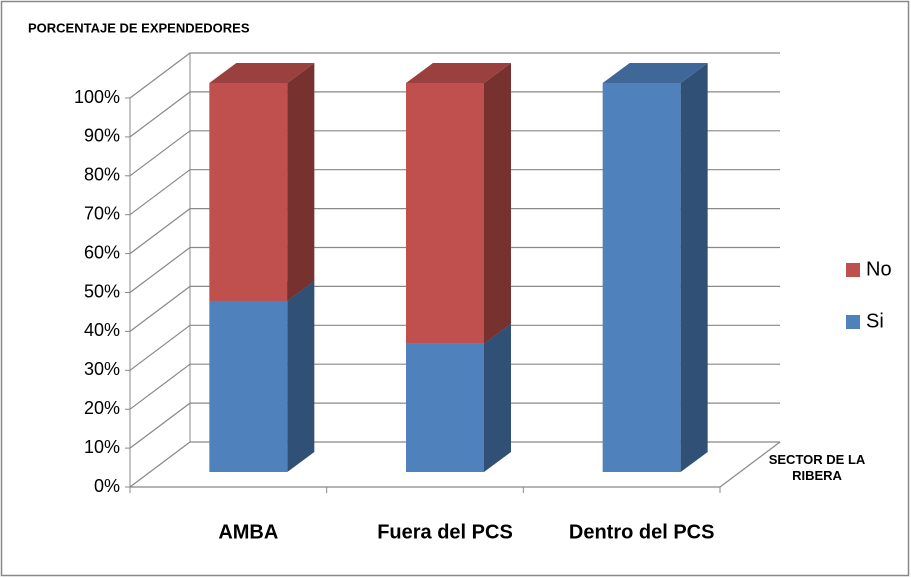 The height and width of the screenshot is (578, 911). What do you see at coordinates (102, 408) in the screenshot?
I see `y-tick-label: 20%` at bounding box center [102, 408].